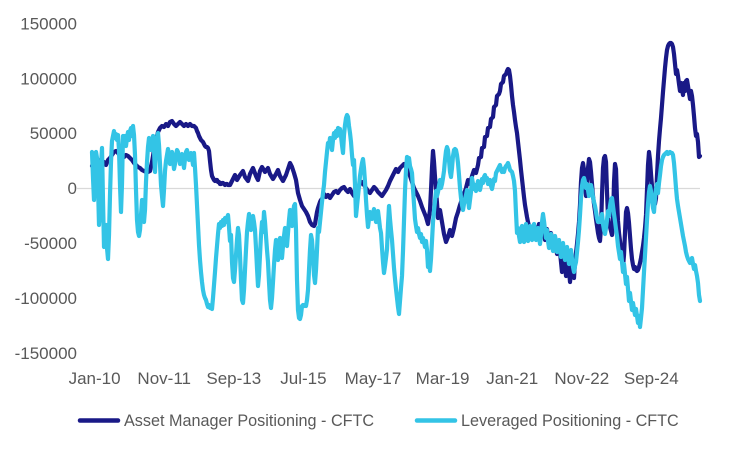 The width and height of the screenshot is (749, 450). What do you see at coordinates (48, 23) in the screenshot?
I see `svg-text: 150000` at bounding box center [48, 23].